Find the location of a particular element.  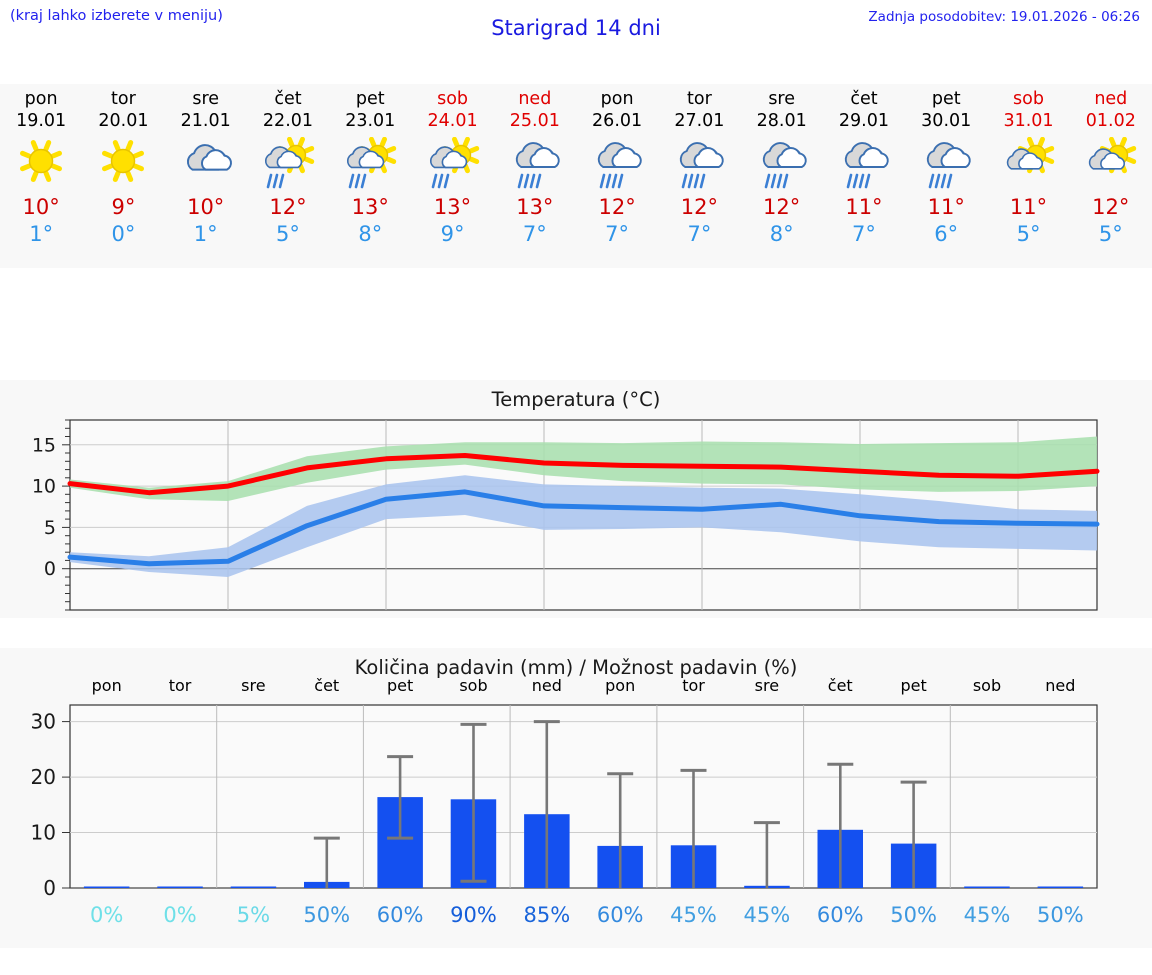

svg-text: 15 is located at coordinates (44, 445).